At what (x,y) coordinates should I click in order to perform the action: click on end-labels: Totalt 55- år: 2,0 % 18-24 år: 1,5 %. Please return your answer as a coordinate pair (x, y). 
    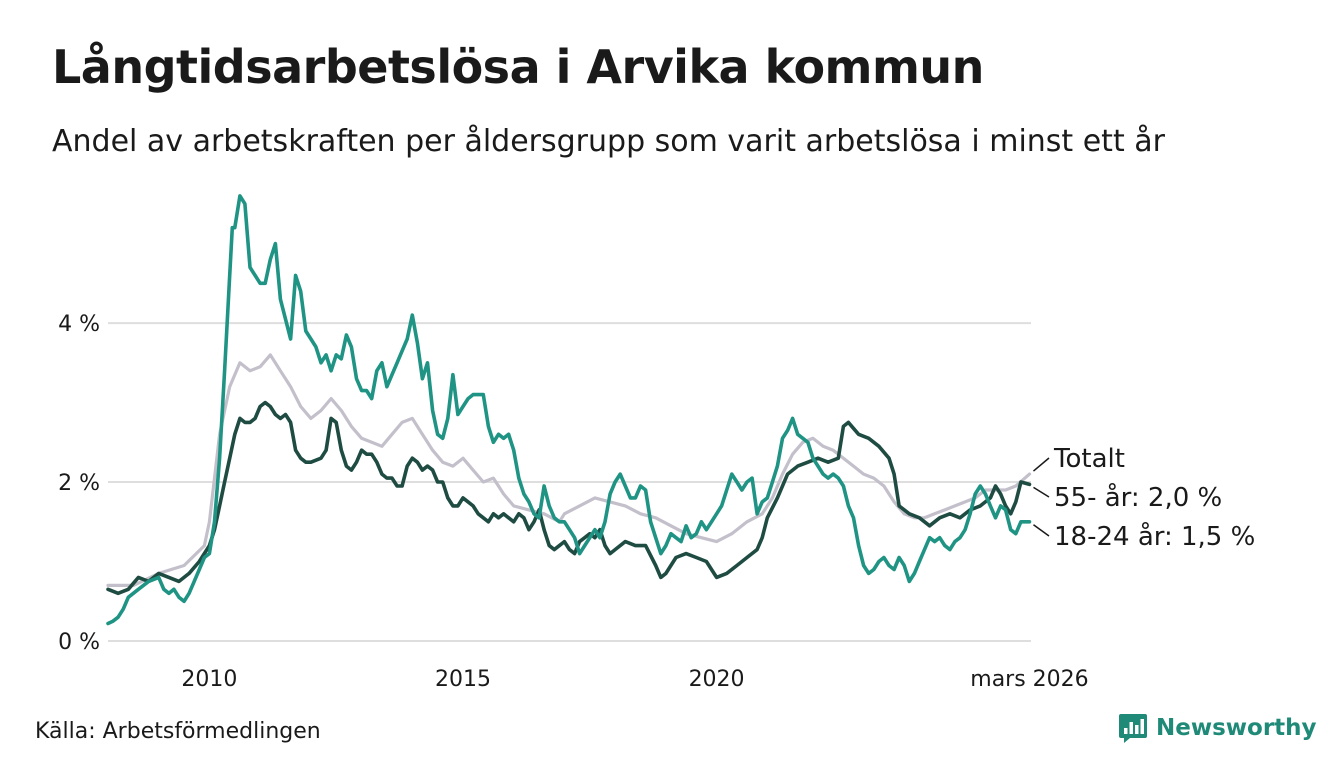
    Looking at the image, I should click on (1143, 498).